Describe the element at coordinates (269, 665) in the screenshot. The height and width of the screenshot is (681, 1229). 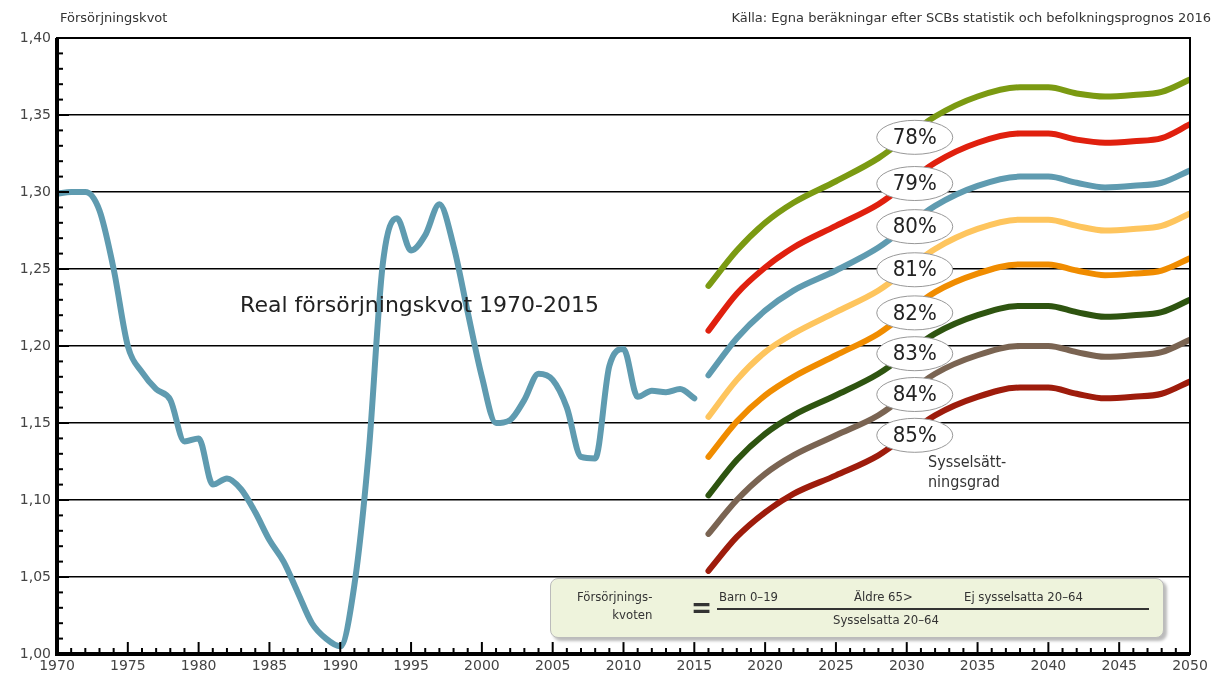
I see `x-tick-label: 1985` at that location.